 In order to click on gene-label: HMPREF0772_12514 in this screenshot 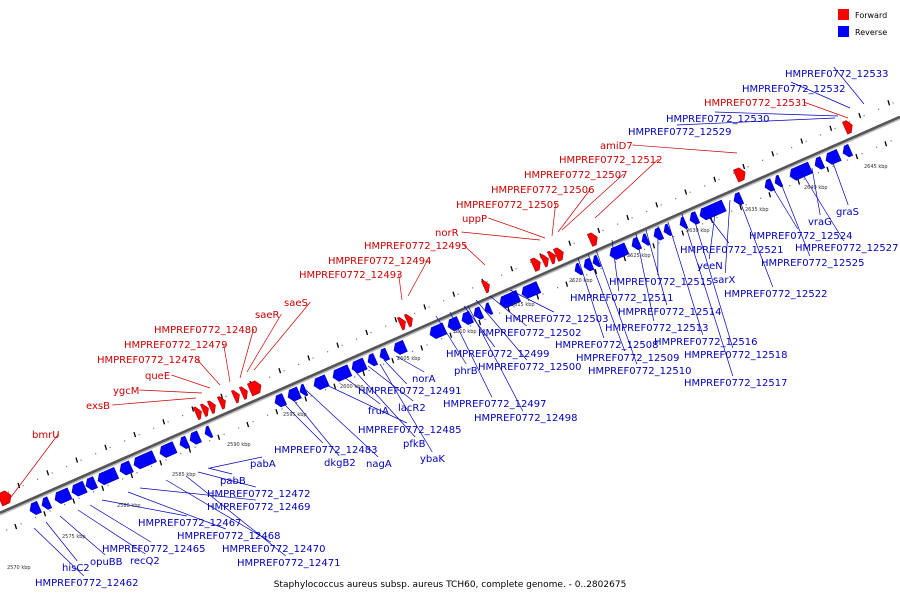, I will do `click(669, 312)`.